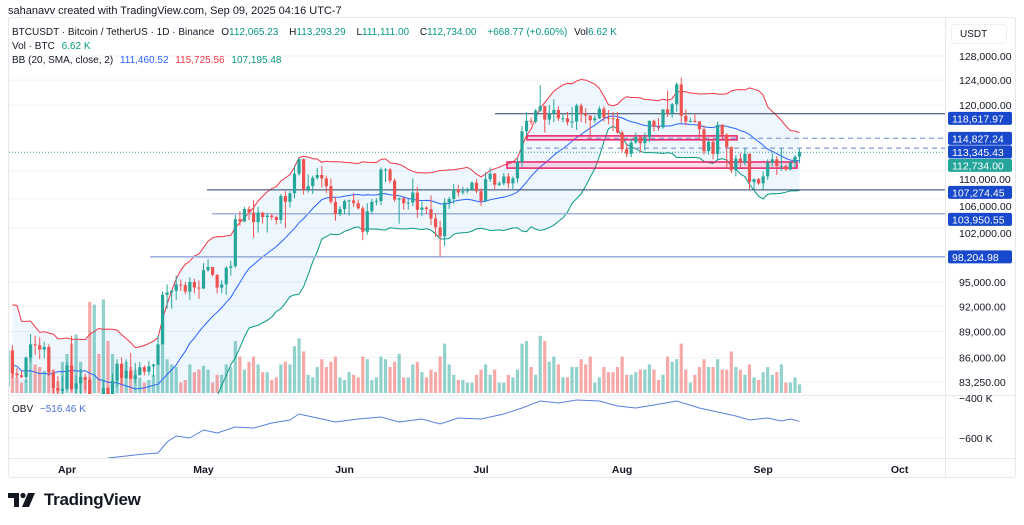 The image size is (1024, 525). I want to click on volume-indicator-label: Vol · BTC, so click(33, 46).